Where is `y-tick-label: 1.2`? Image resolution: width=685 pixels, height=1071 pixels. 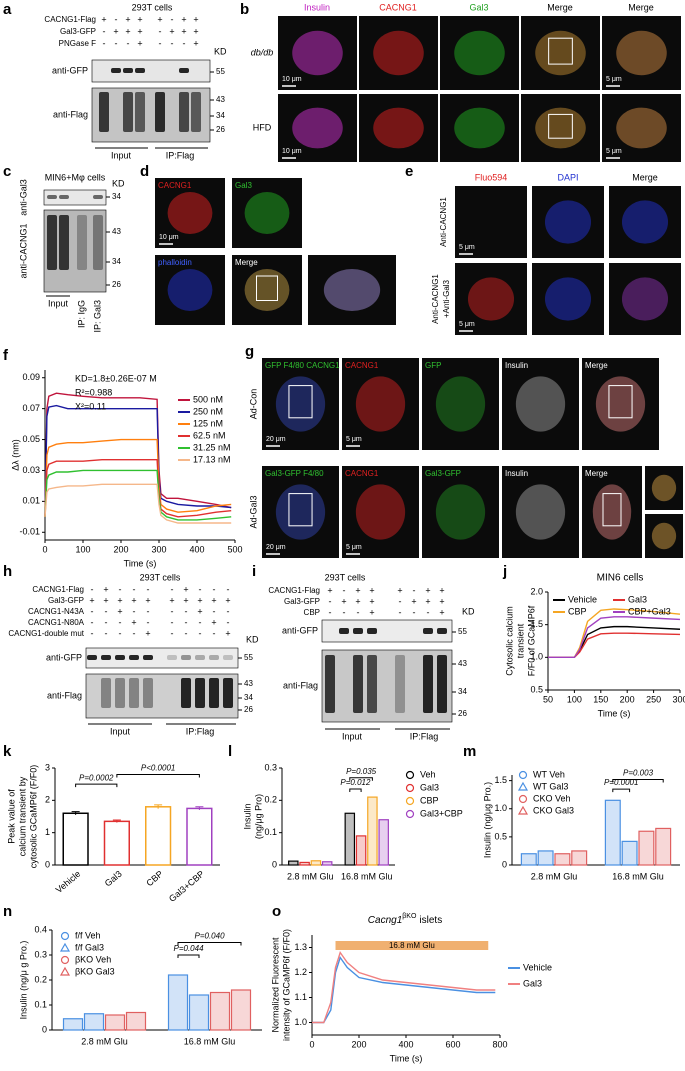
y-tick-label: 1.2 is located at coordinates (300, 972).